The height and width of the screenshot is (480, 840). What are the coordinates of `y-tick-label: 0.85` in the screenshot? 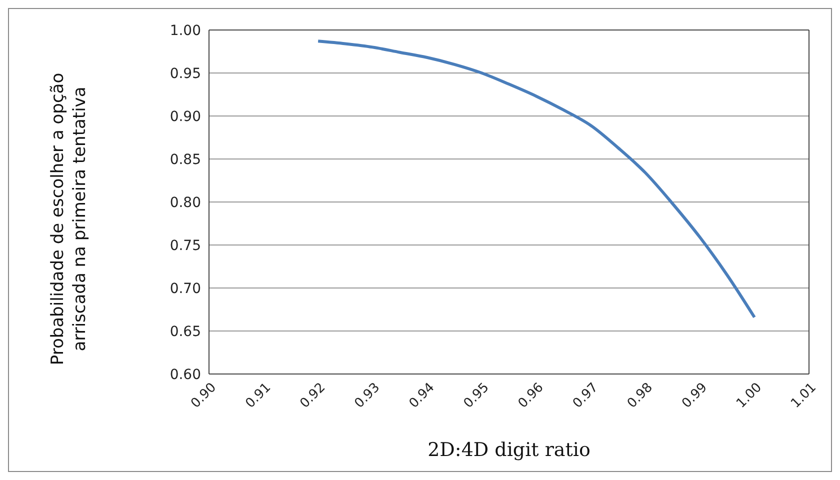 It's located at (185, 160).